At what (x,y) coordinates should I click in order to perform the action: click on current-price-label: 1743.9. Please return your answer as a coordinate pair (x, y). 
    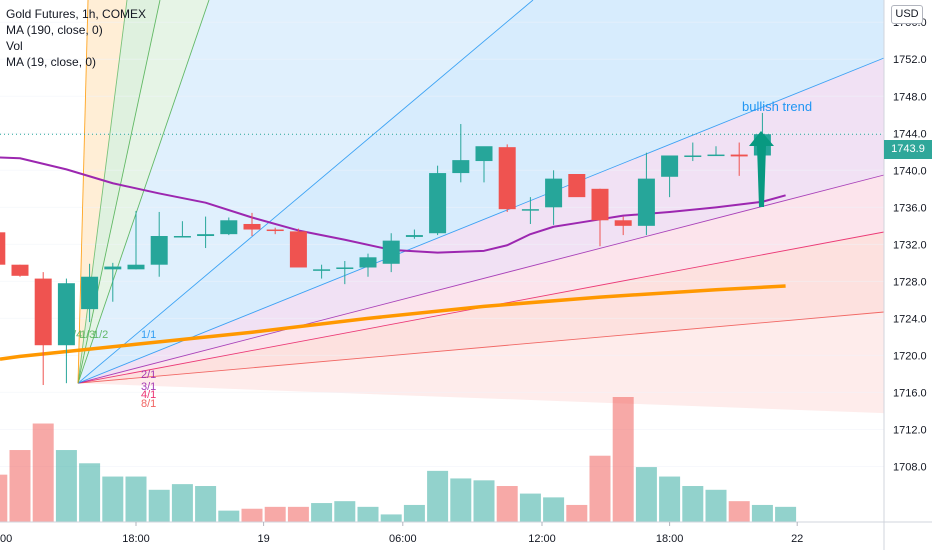
    Looking at the image, I should click on (908, 149).